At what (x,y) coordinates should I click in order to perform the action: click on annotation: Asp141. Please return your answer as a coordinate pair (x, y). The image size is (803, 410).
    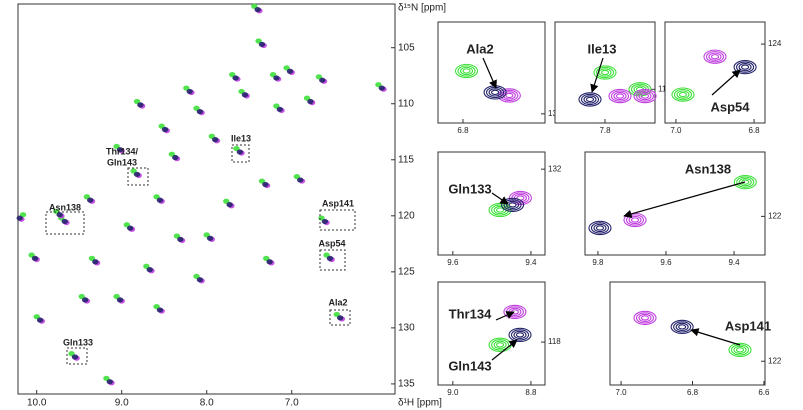
    Looking at the image, I should click on (338, 203).